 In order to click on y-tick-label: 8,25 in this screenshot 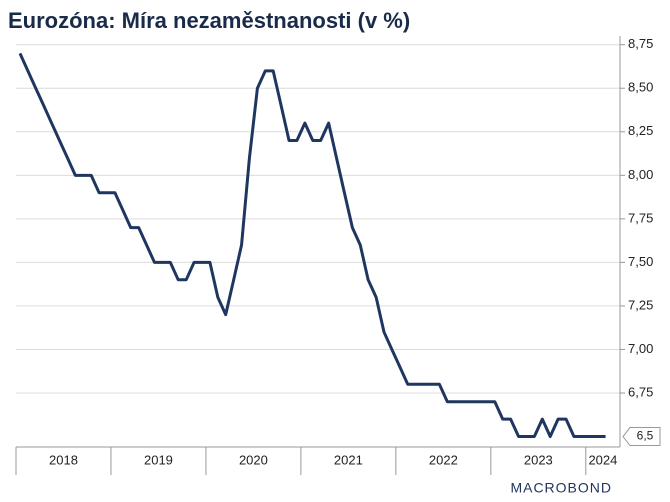, I will do `click(640, 130)`.